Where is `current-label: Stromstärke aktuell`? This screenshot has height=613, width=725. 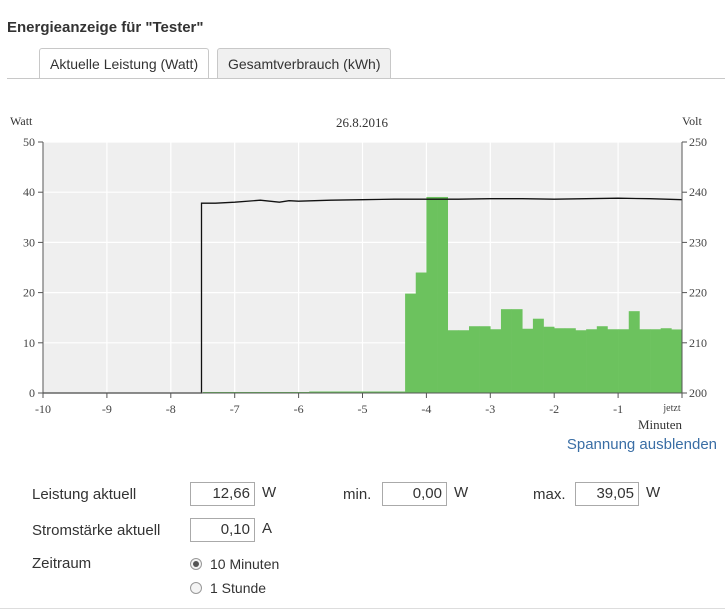
current-label: Stromstärke aktuell is located at coordinates (96, 530).